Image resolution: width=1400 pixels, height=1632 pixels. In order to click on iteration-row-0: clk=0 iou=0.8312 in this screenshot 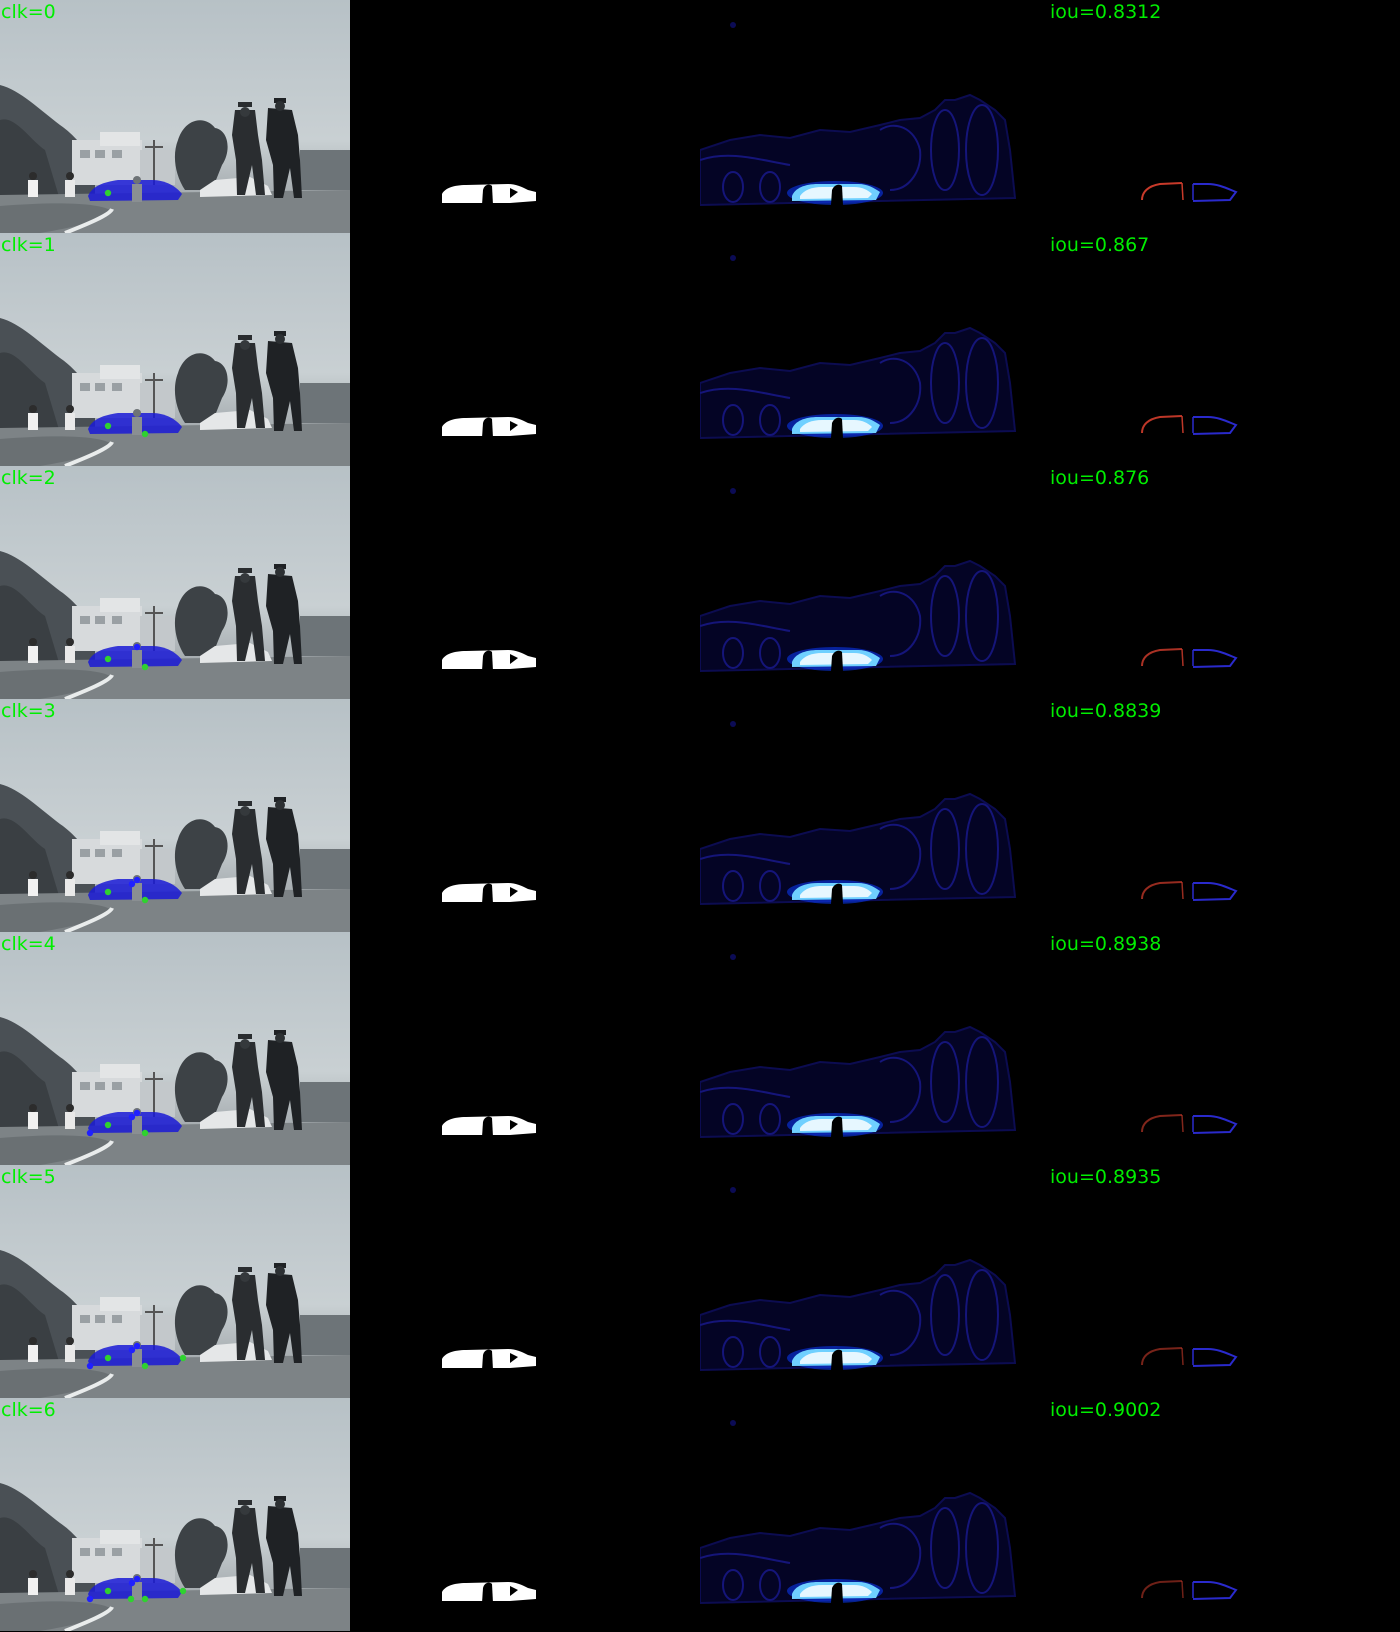, I will do `click(700, 116)`.